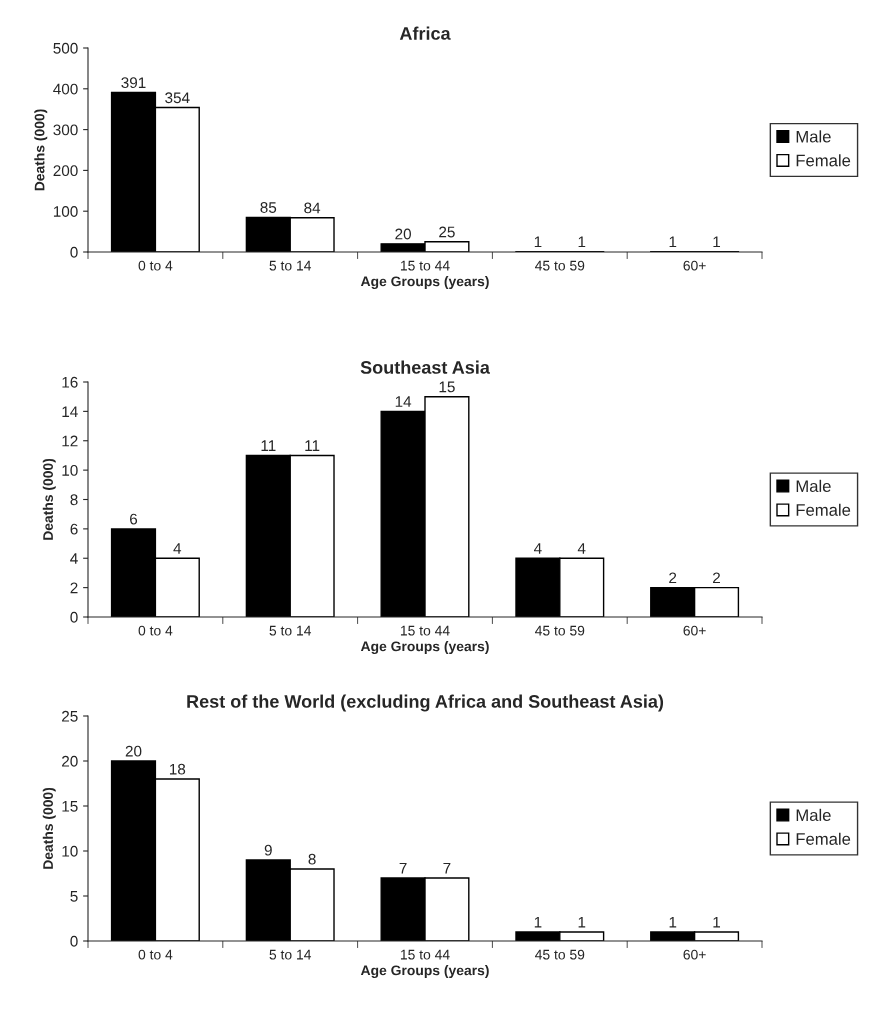 The image size is (873, 1029). What do you see at coordinates (425, 703) in the screenshot?
I see `chart-title: Rest of the World (excluding Africa and Southeast Asia)` at bounding box center [425, 703].